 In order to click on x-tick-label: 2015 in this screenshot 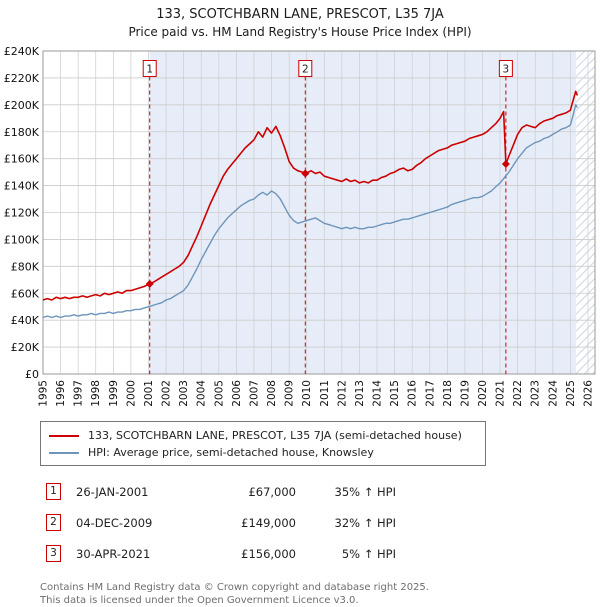, I will do `click(395, 393)`.